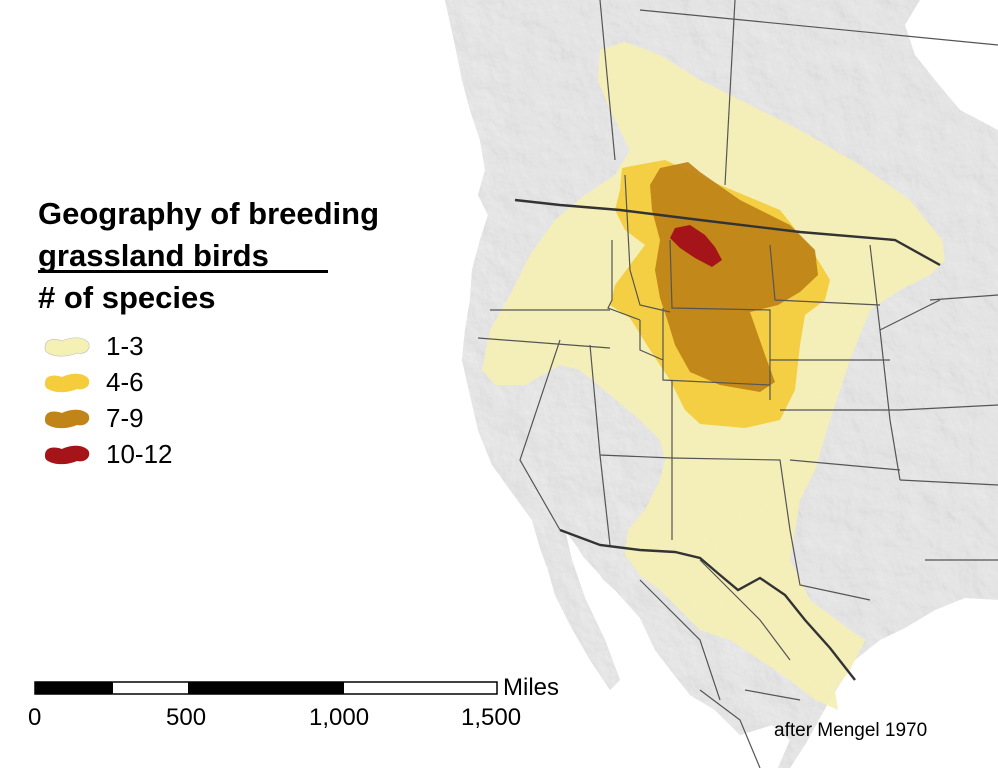 Image resolution: width=998 pixels, height=768 pixels. I want to click on title-underline, so click(183, 271).